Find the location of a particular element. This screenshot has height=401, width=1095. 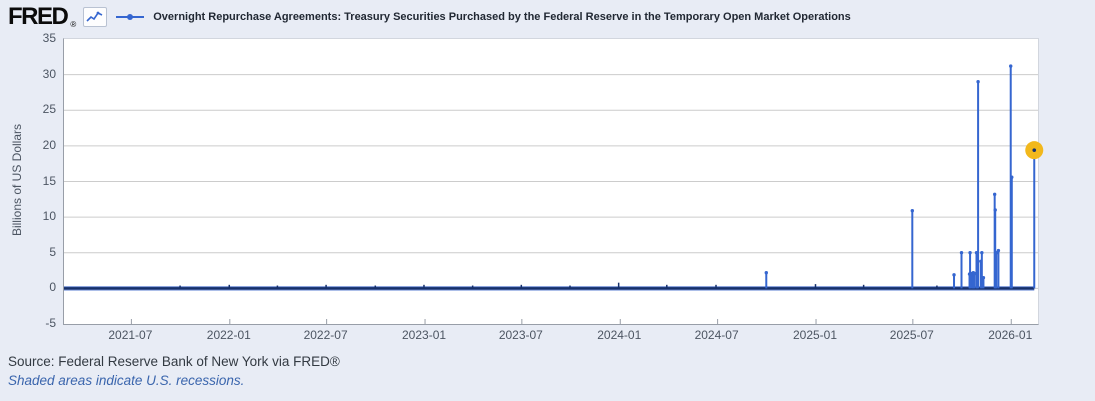

y-axis-tick-label: -5 is located at coordinates (50, 323).